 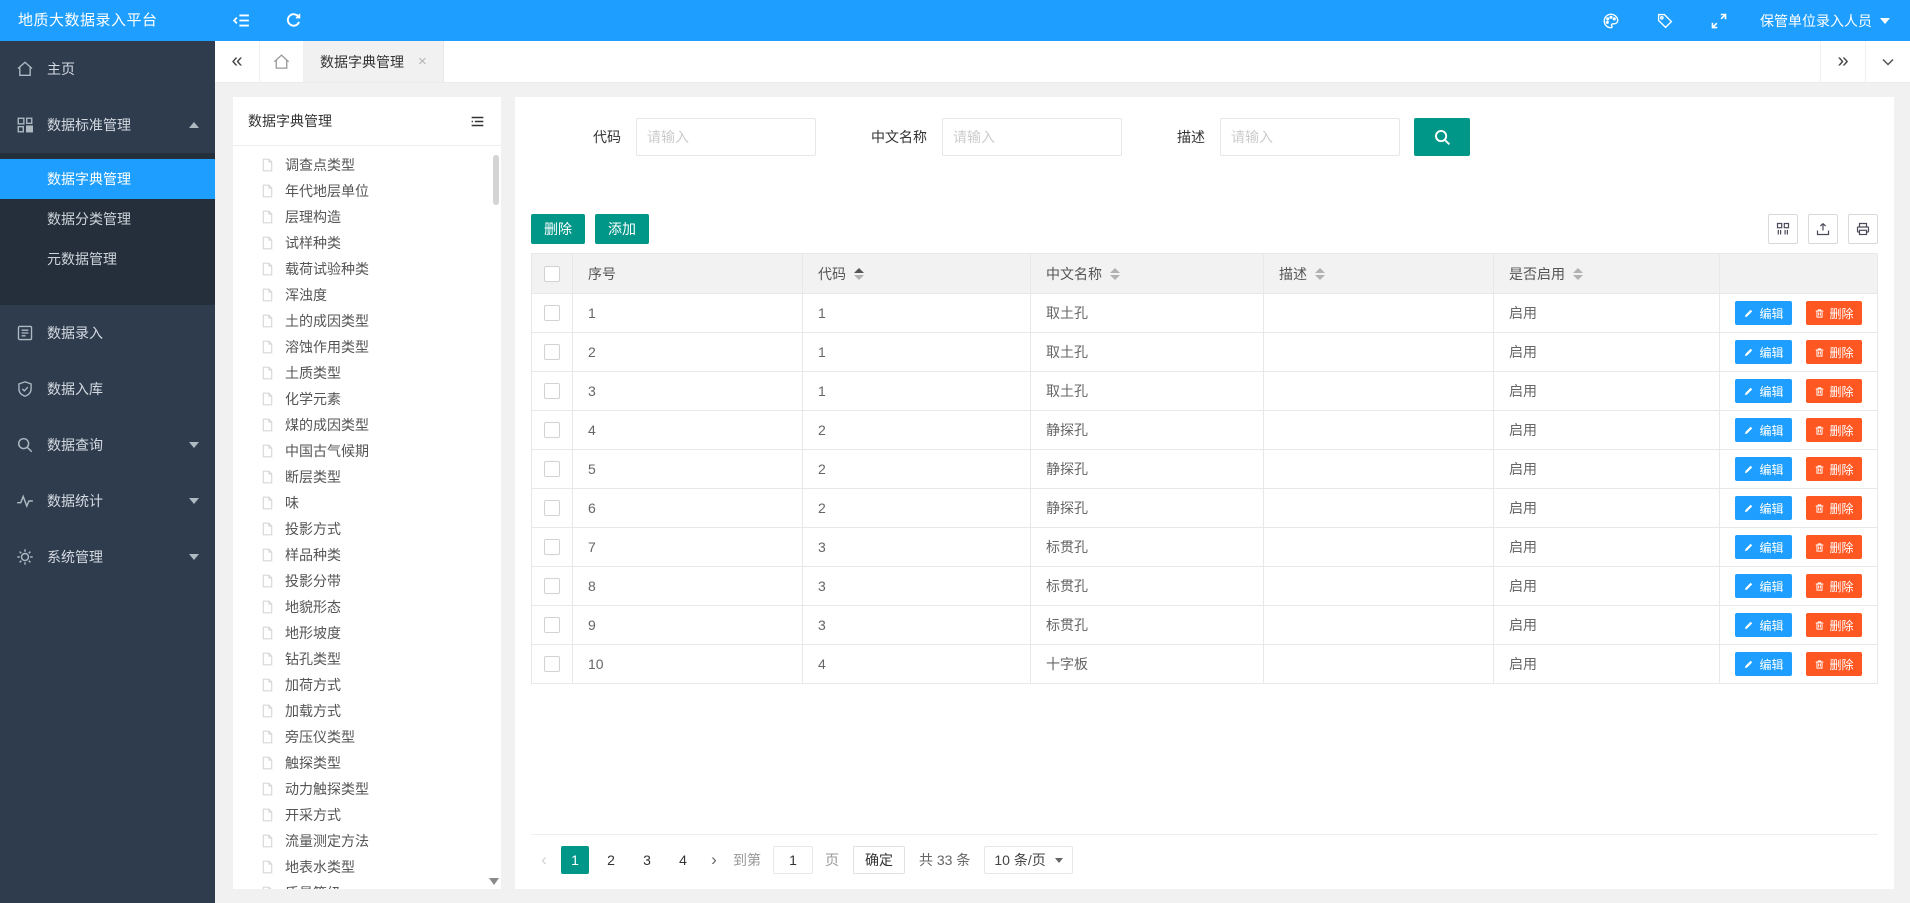 I want to click on tree-item: 年代地层单位, so click(x=367, y=191).